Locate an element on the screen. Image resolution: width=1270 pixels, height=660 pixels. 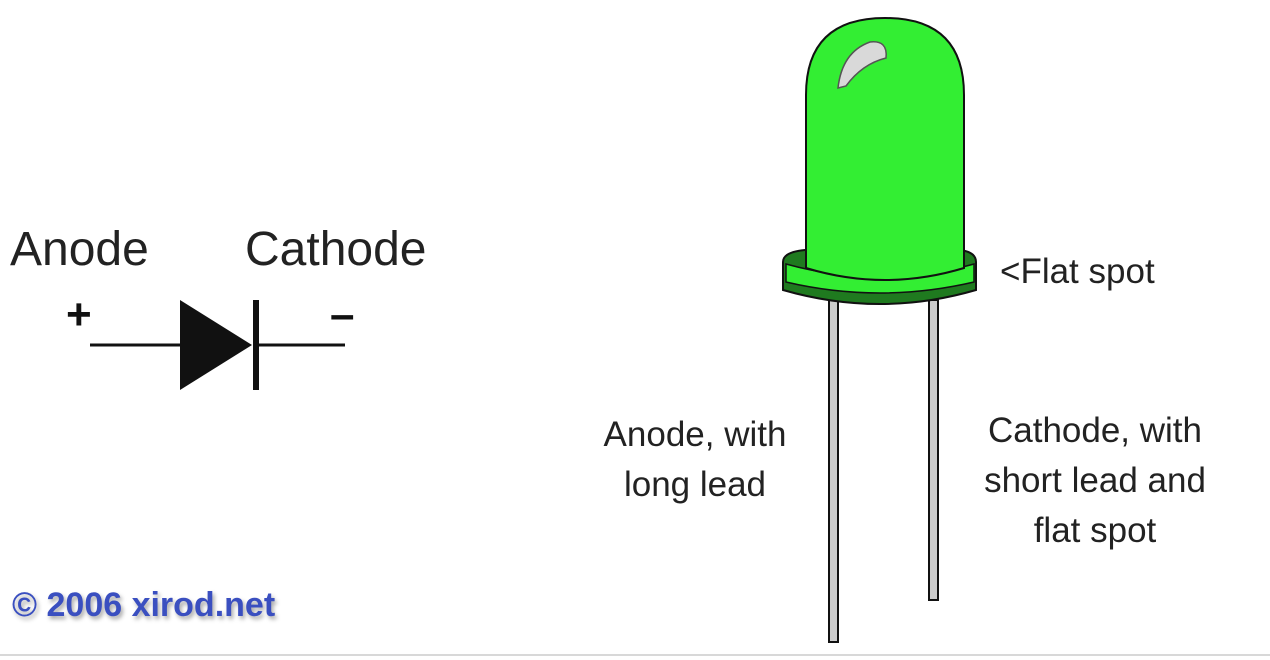
flat-spot-label: <Flat spot is located at coordinates (1077, 271).